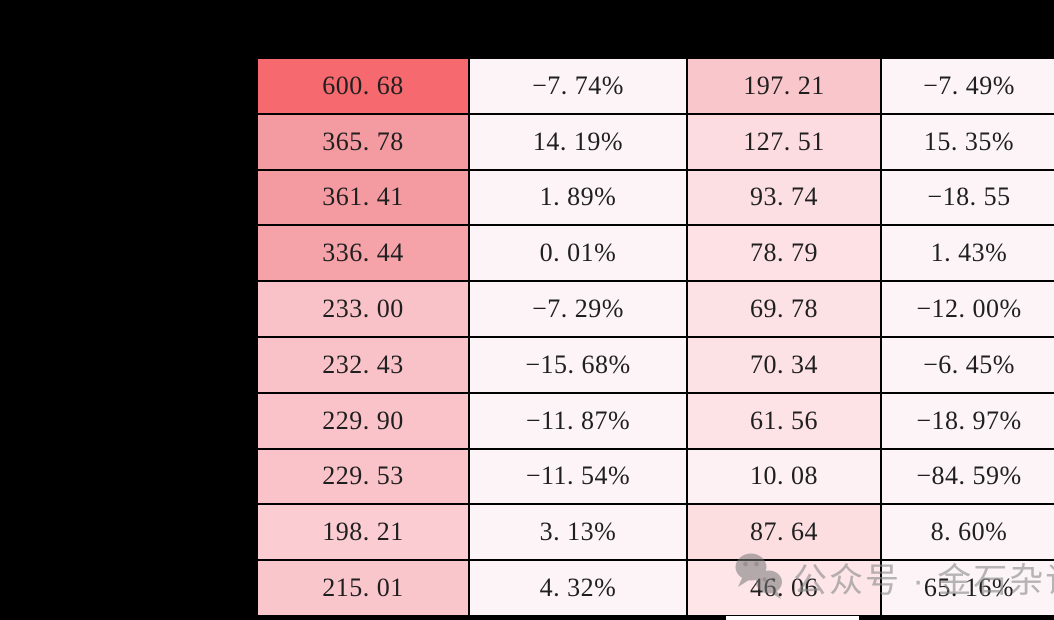  What do you see at coordinates (784, 476) in the screenshot?
I see `value-cell-right: 10. 08` at bounding box center [784, 476].